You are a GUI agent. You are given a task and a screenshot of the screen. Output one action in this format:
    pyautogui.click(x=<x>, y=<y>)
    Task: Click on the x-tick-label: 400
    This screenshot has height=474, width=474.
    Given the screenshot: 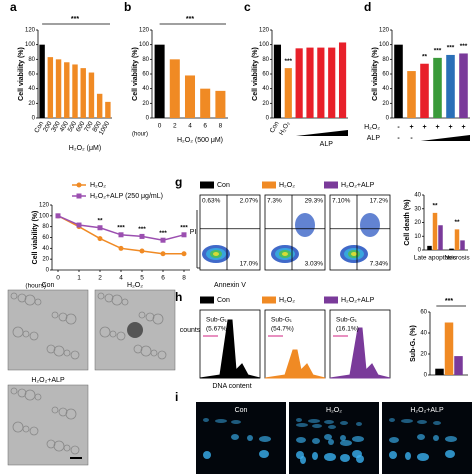 What is the action you would take?
    pyautogui.click(x=65, y=126)
    